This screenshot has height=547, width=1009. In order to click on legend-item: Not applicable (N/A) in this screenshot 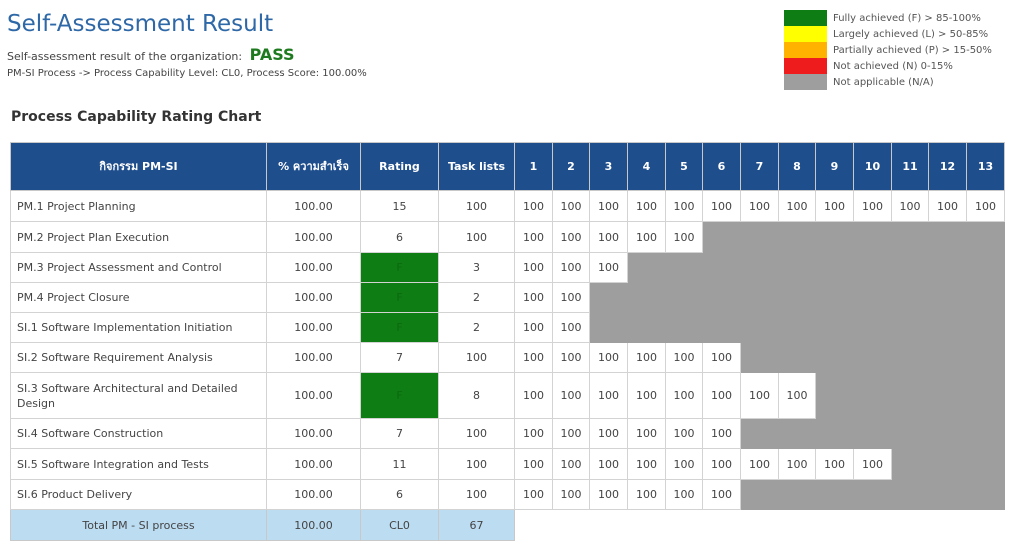, I will do `click(888, 82)`.